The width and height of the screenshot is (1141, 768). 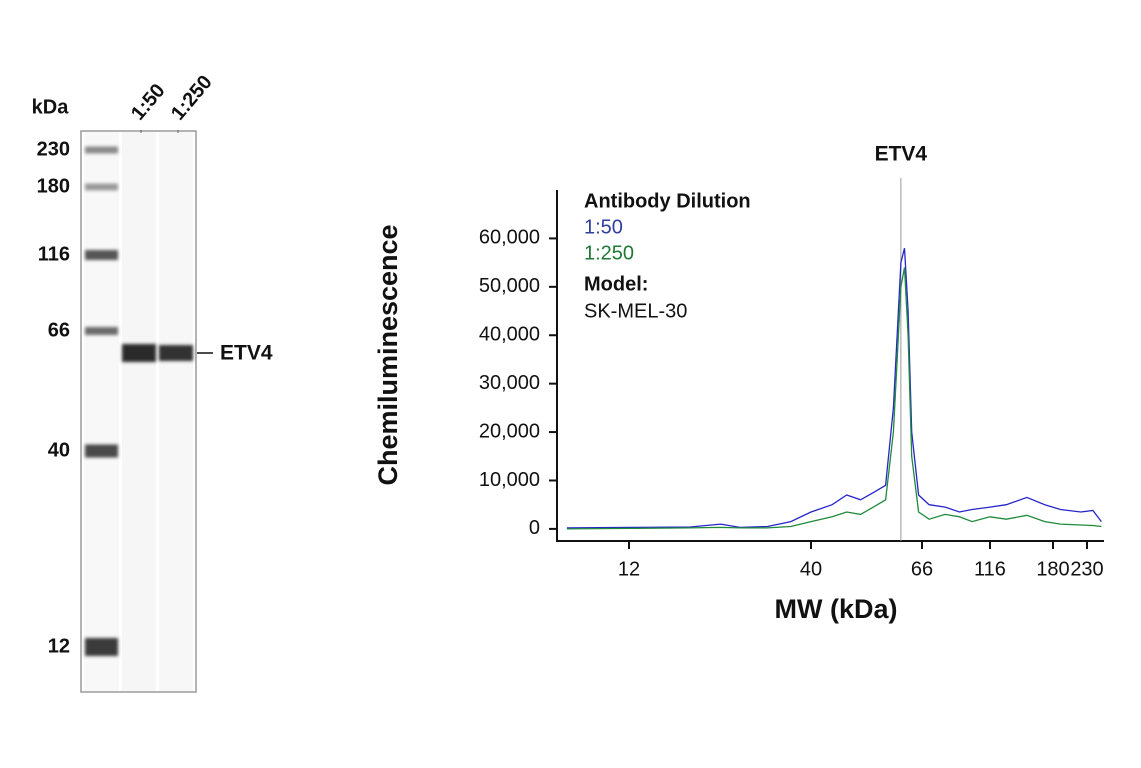 What do you see at coordinates (509, 238) in the screenshot?
I see `y-tick-label: 60,000` at bounding box center [509, 238].